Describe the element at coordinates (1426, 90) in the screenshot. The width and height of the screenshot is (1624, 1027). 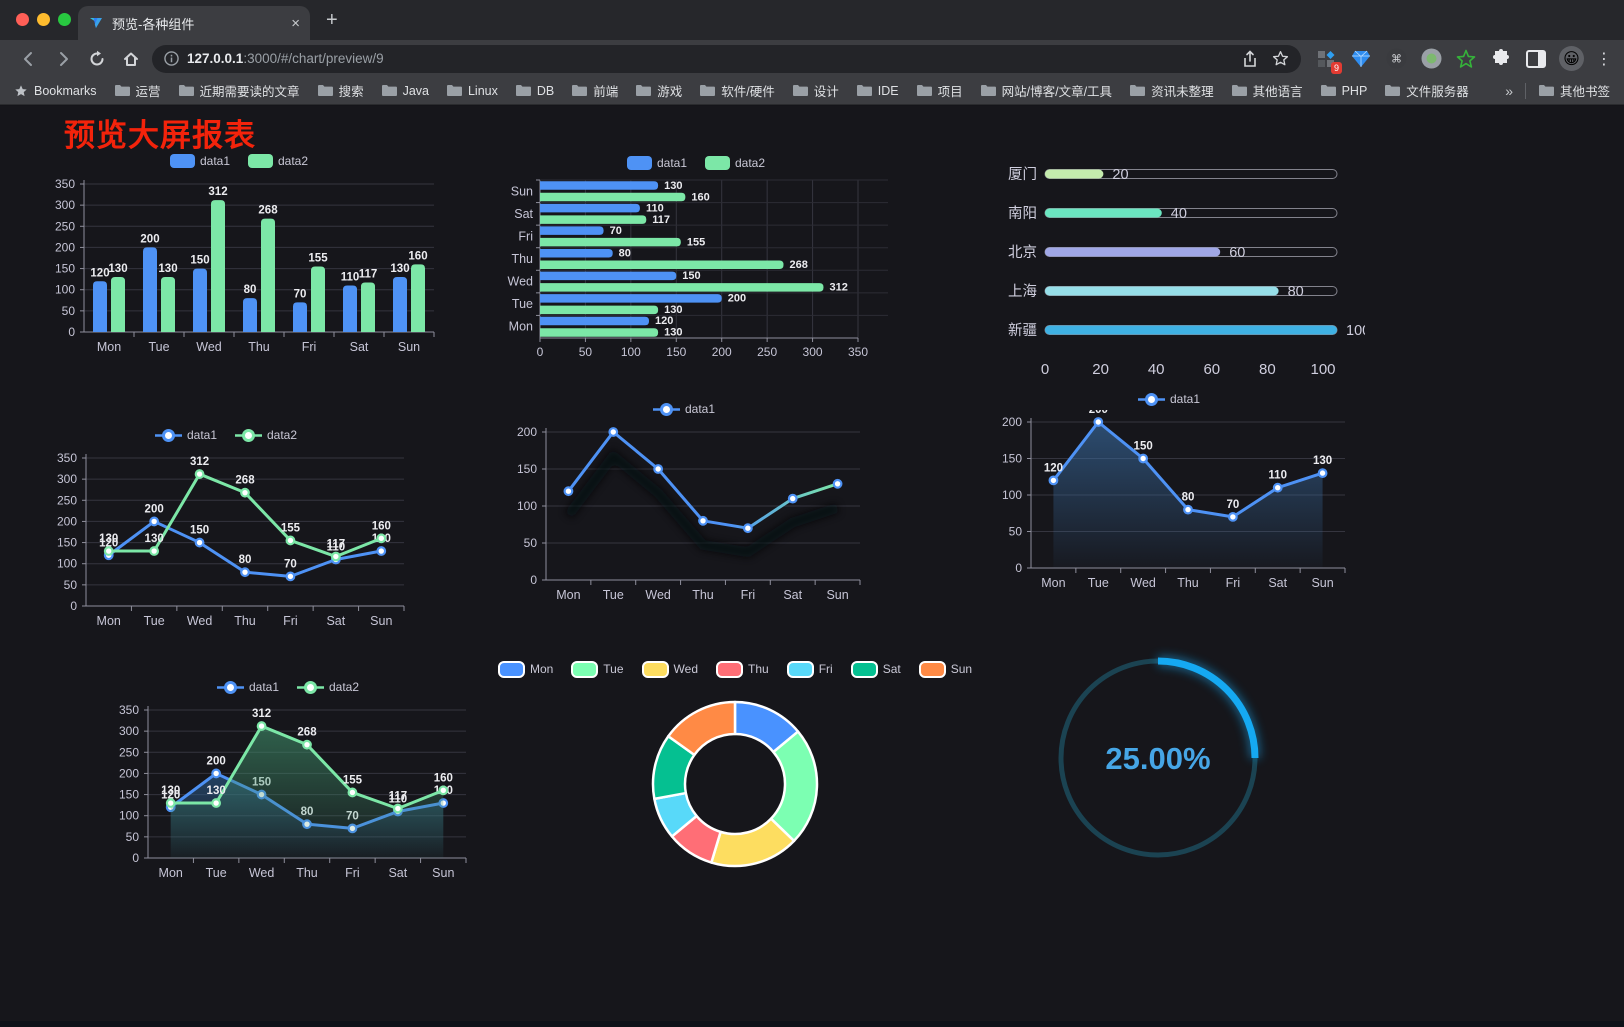
I see `bookmark-folder: 文件服务器` at that location.